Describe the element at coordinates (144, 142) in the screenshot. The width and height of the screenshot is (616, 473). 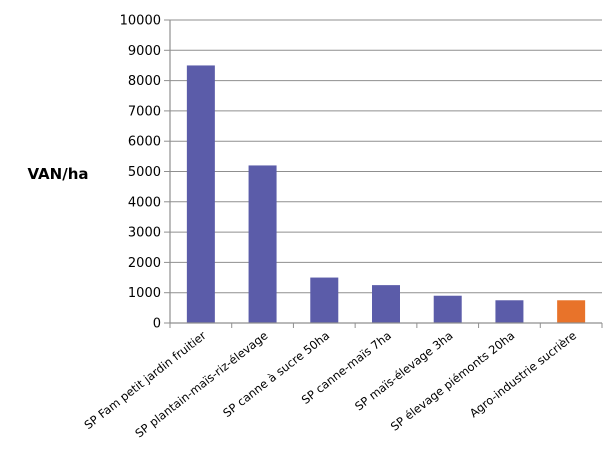
I see `y-tick-label: 6000` at that location.